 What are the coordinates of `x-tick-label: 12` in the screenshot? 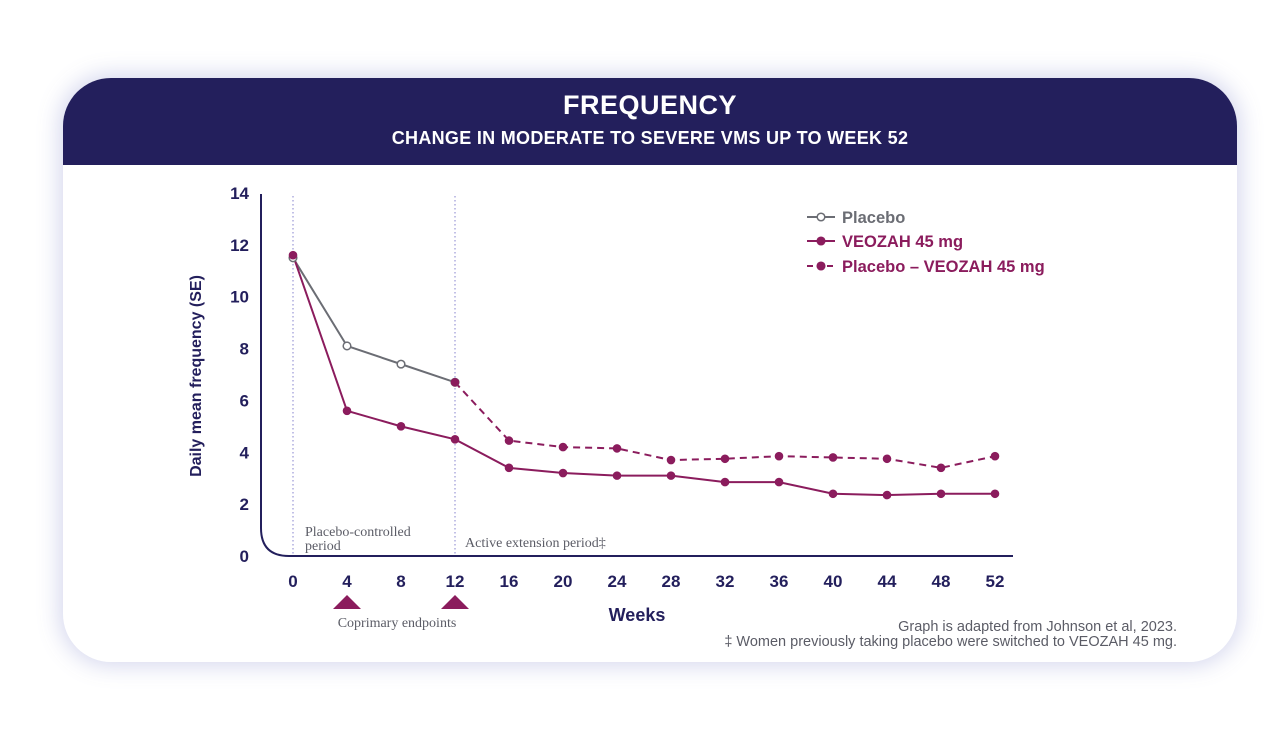 It's located at (455, 581).